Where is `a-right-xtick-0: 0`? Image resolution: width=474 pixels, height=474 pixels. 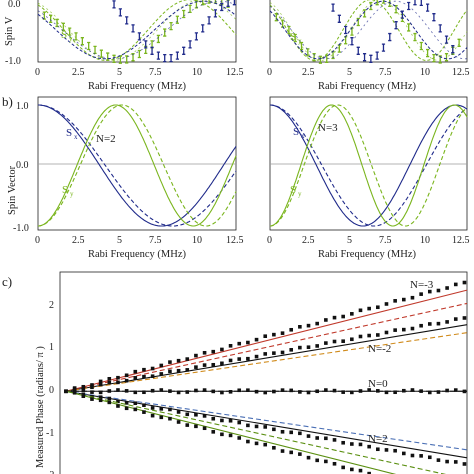
a-right-xtick-0: 0 is located at coordinates (269, 72).